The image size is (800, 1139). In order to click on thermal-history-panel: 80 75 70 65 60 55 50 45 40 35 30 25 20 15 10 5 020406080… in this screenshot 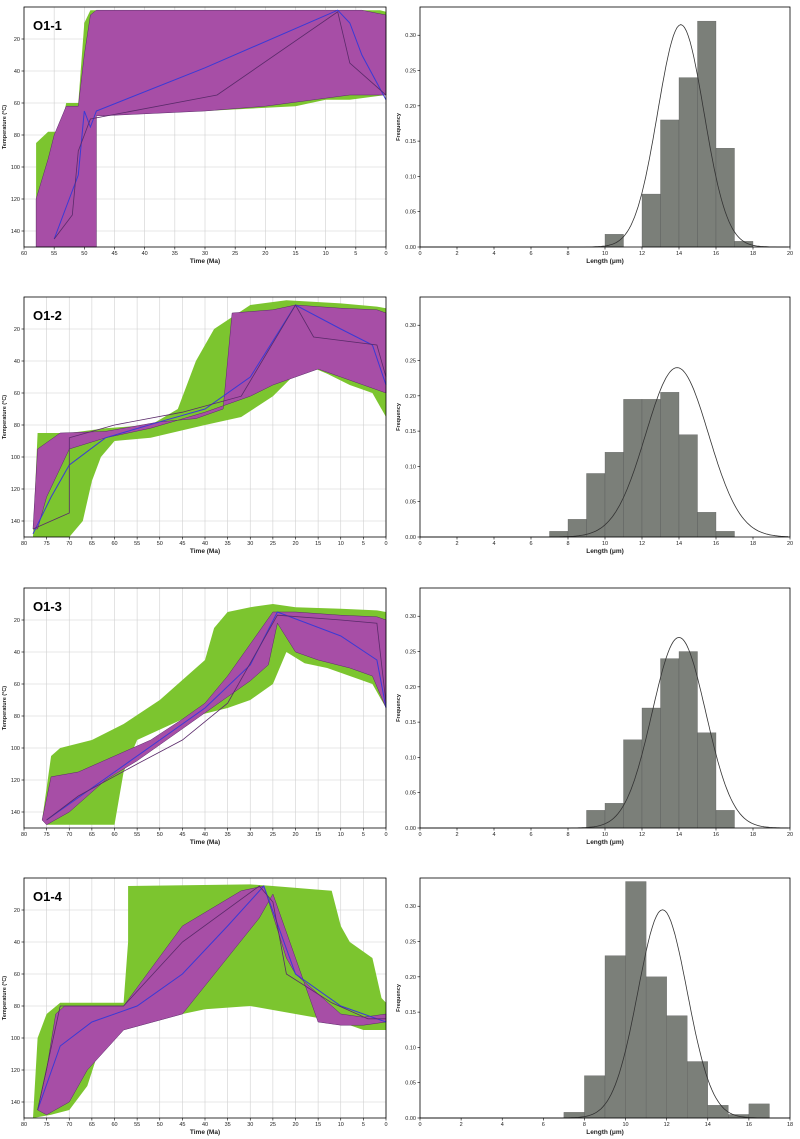, I will do `click(195, 1006)`.